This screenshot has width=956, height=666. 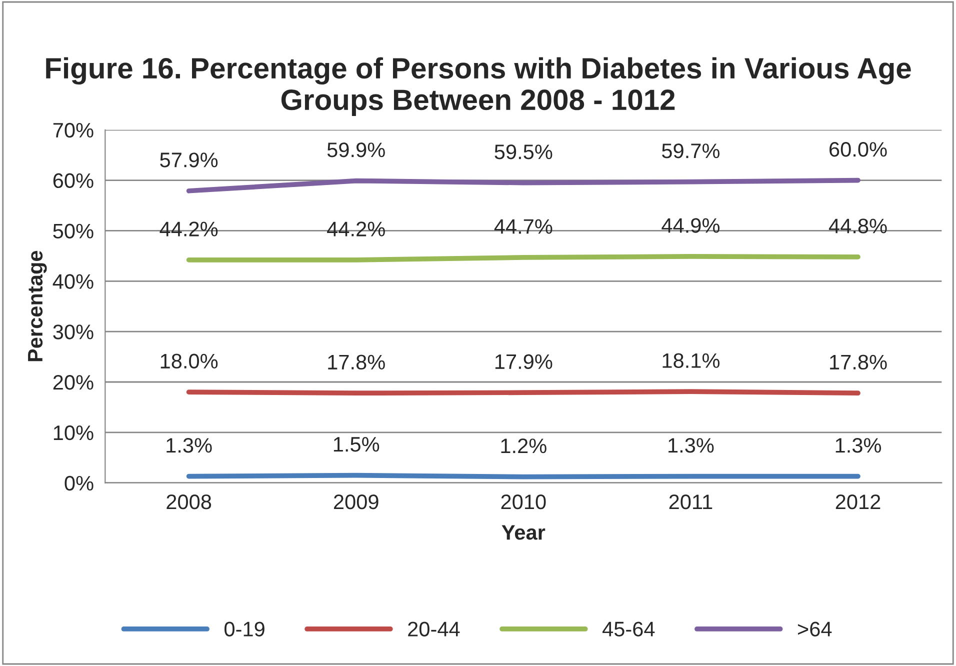 I want to click on chart-title: Figure 16. Percentage of Persons with Diabetes in Various Age Groups Between 2008 - 1012, so click(x=478, y=86).